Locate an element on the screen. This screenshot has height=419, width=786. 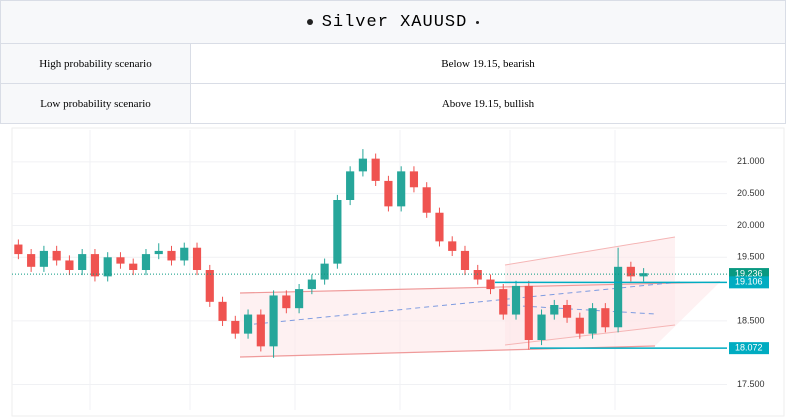
title: Silver XAUUSD is located at coordinates (394, 22).